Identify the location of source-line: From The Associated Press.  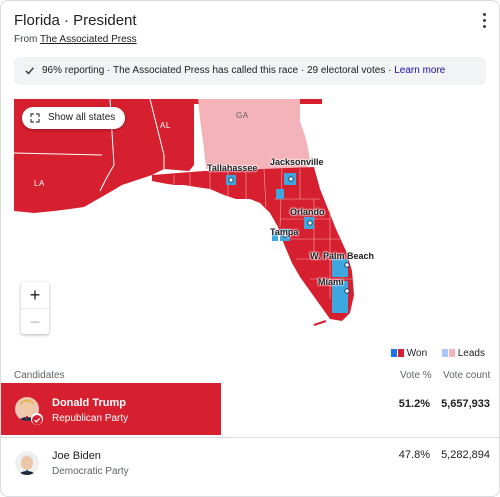
(75, 39).